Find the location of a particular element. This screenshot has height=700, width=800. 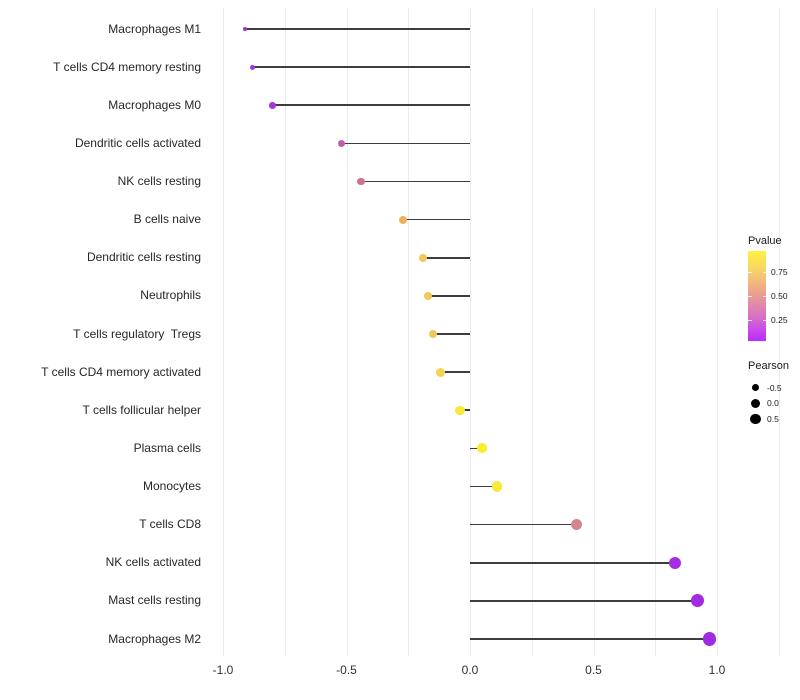

category-label: T cells CD4 memory activated is located at coordinates (121, 371).